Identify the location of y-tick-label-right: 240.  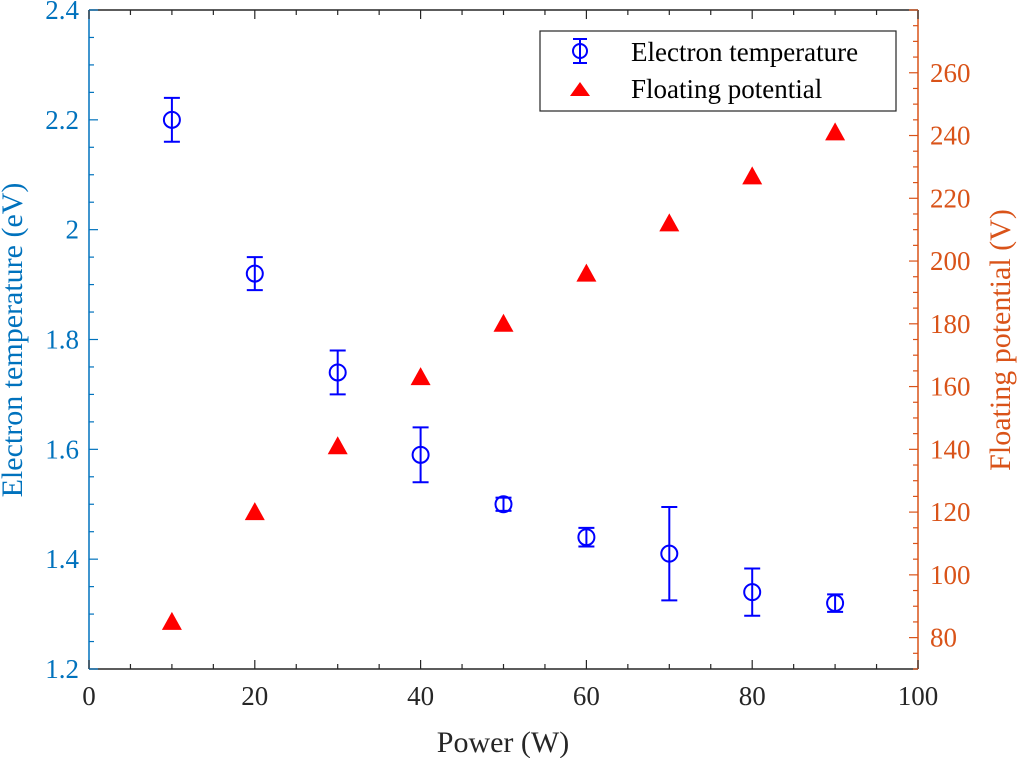
(950, 136).